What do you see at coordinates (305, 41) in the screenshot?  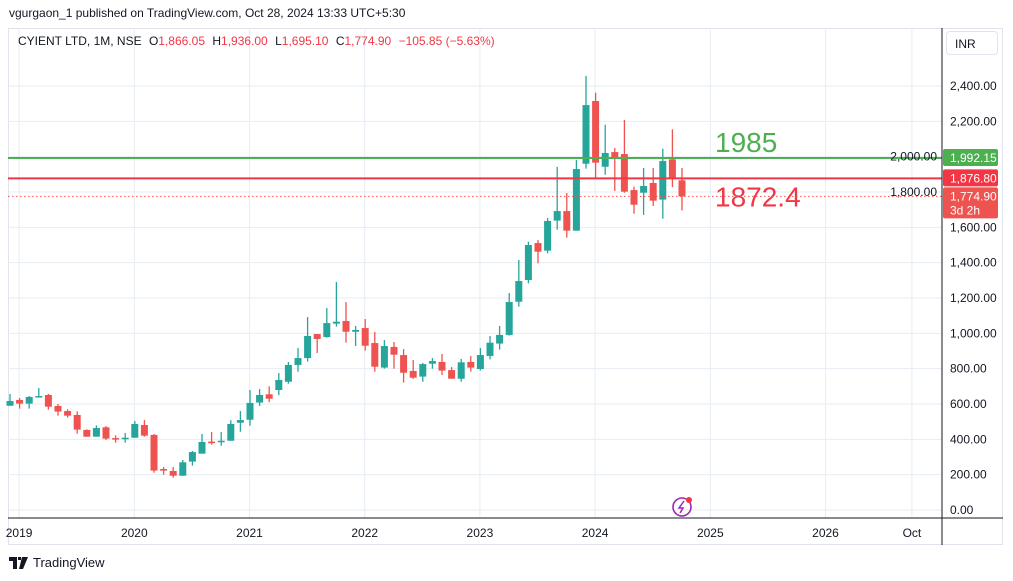 I see `low-value: 1,695.10` at bounding box center [305, 41].